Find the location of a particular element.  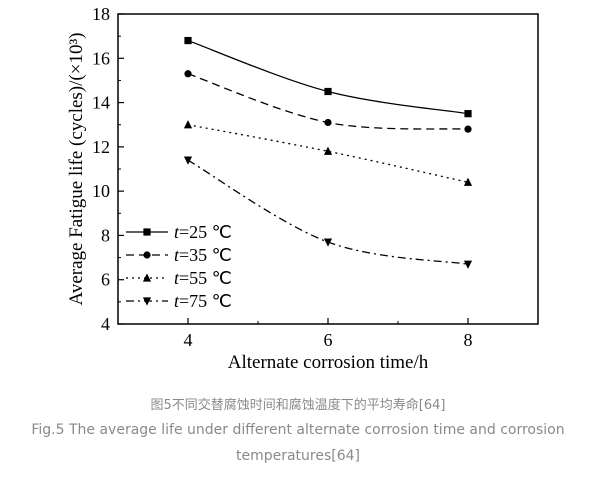

y-tick-label: 10 is located at coordinates (101, 191).